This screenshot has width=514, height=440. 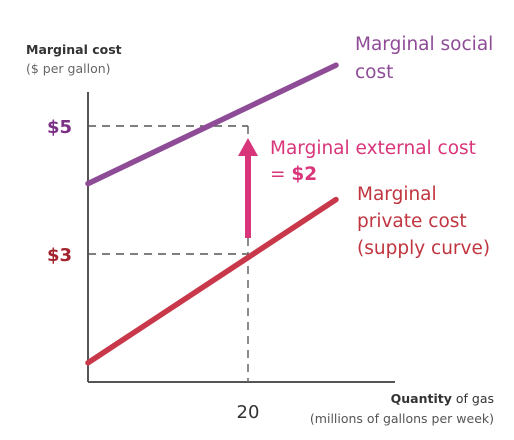 I want to click on annotation-line2-prefix: =, so click(x=280, y=174).